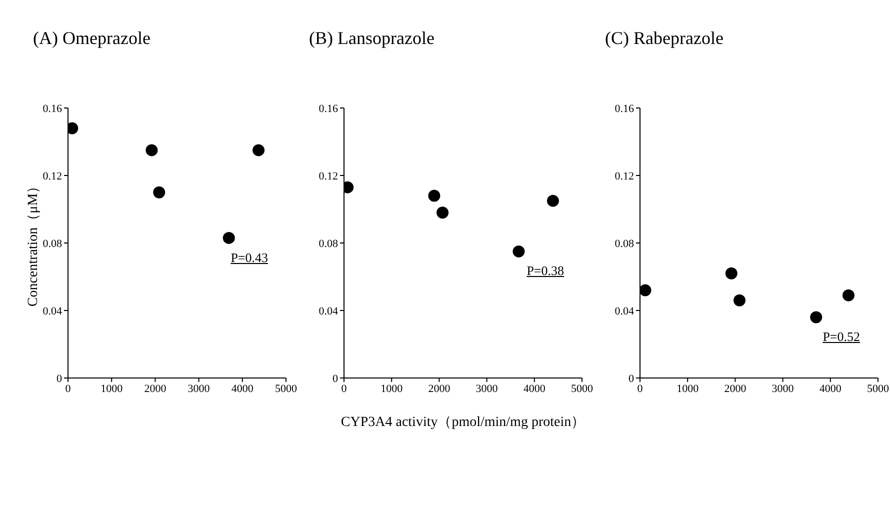 Image resolution: width=890 pixels, height=507 pixels. I want to click on x-axis-title: CYP3A4 activity（pmol/min/mg protein）, so click(463, 422).